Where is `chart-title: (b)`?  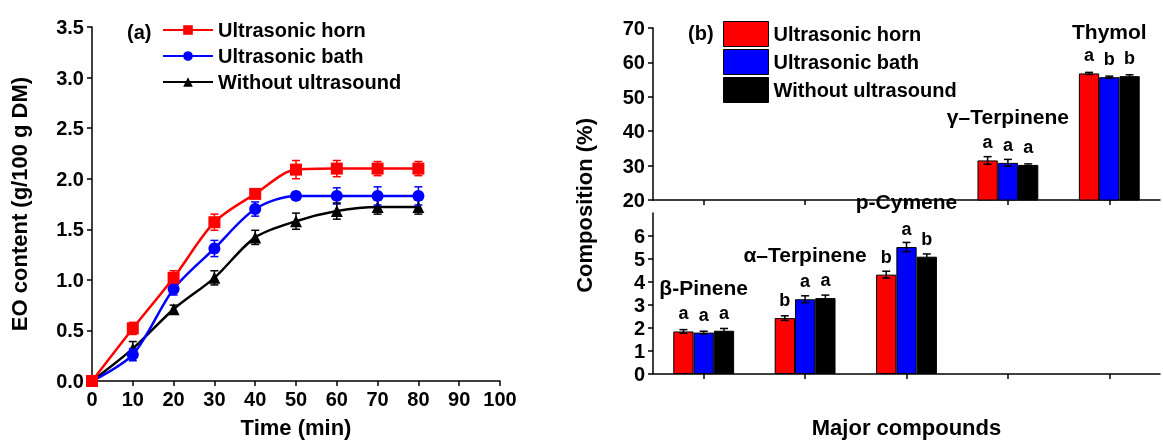 chart-title: (b) is located at coordinates (701, 33).